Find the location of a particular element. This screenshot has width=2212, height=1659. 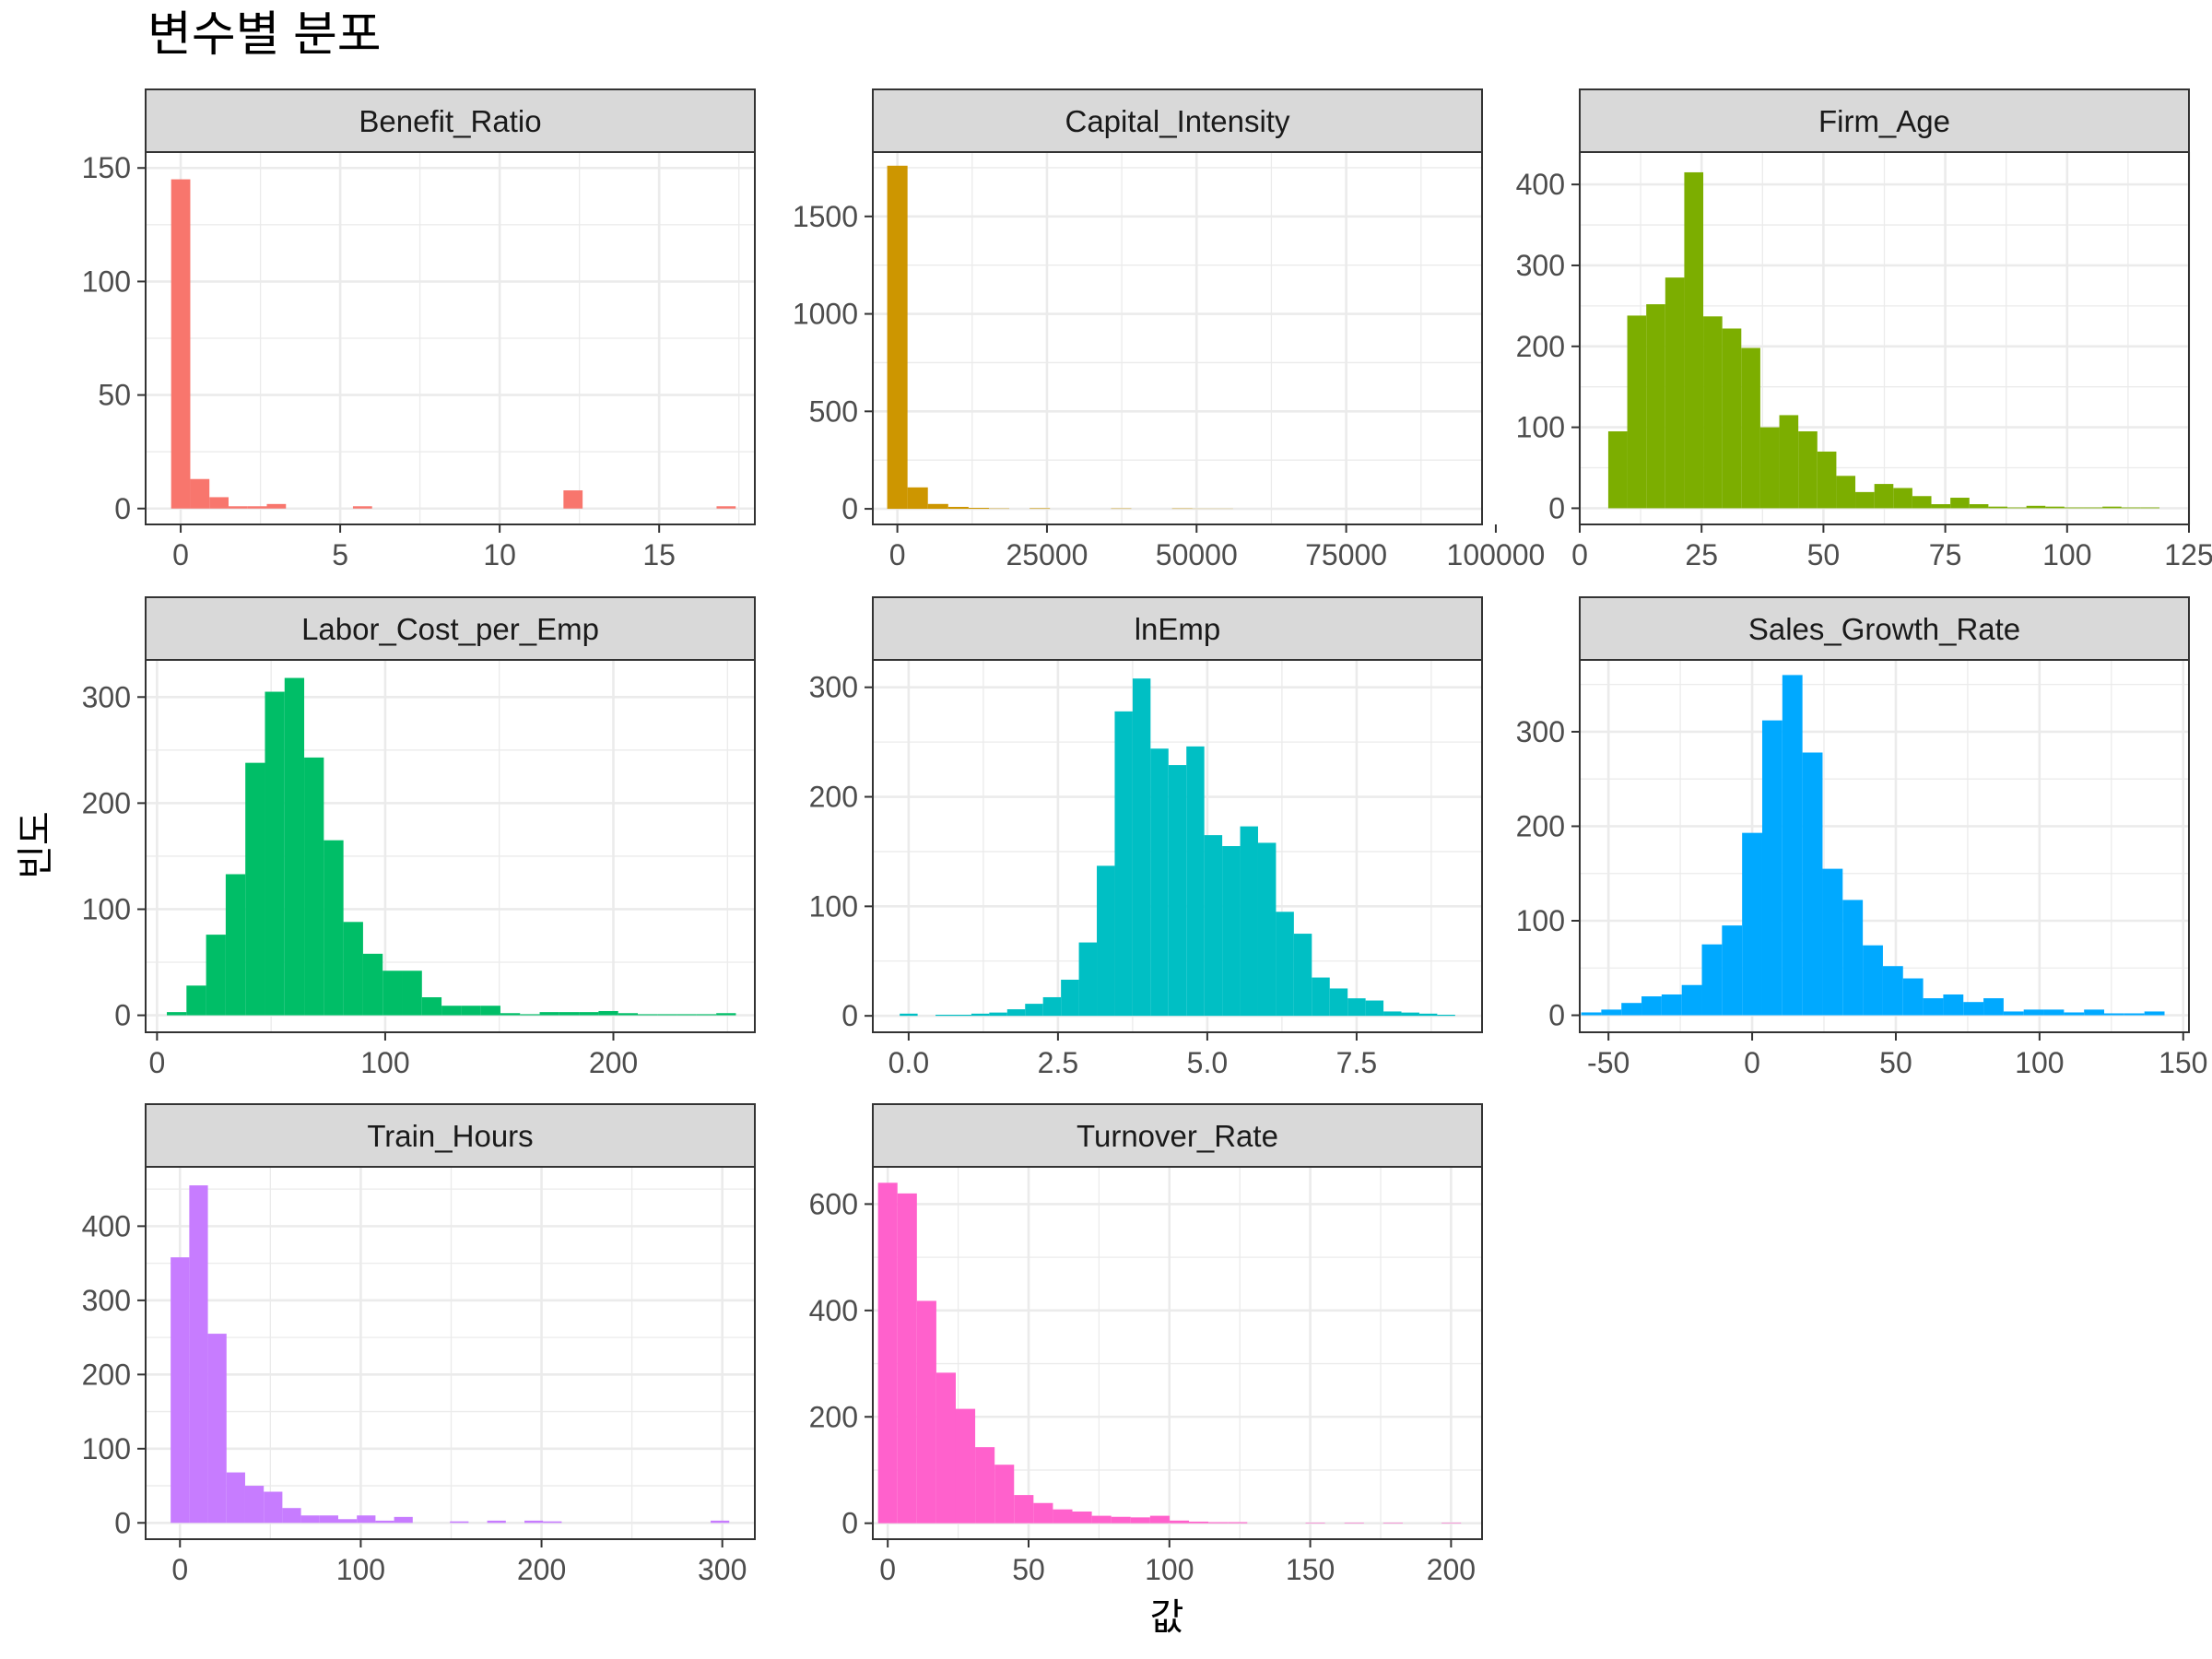

facet-strip-label: Sales_Growth_Rate is located at coordinates (1884, 629).